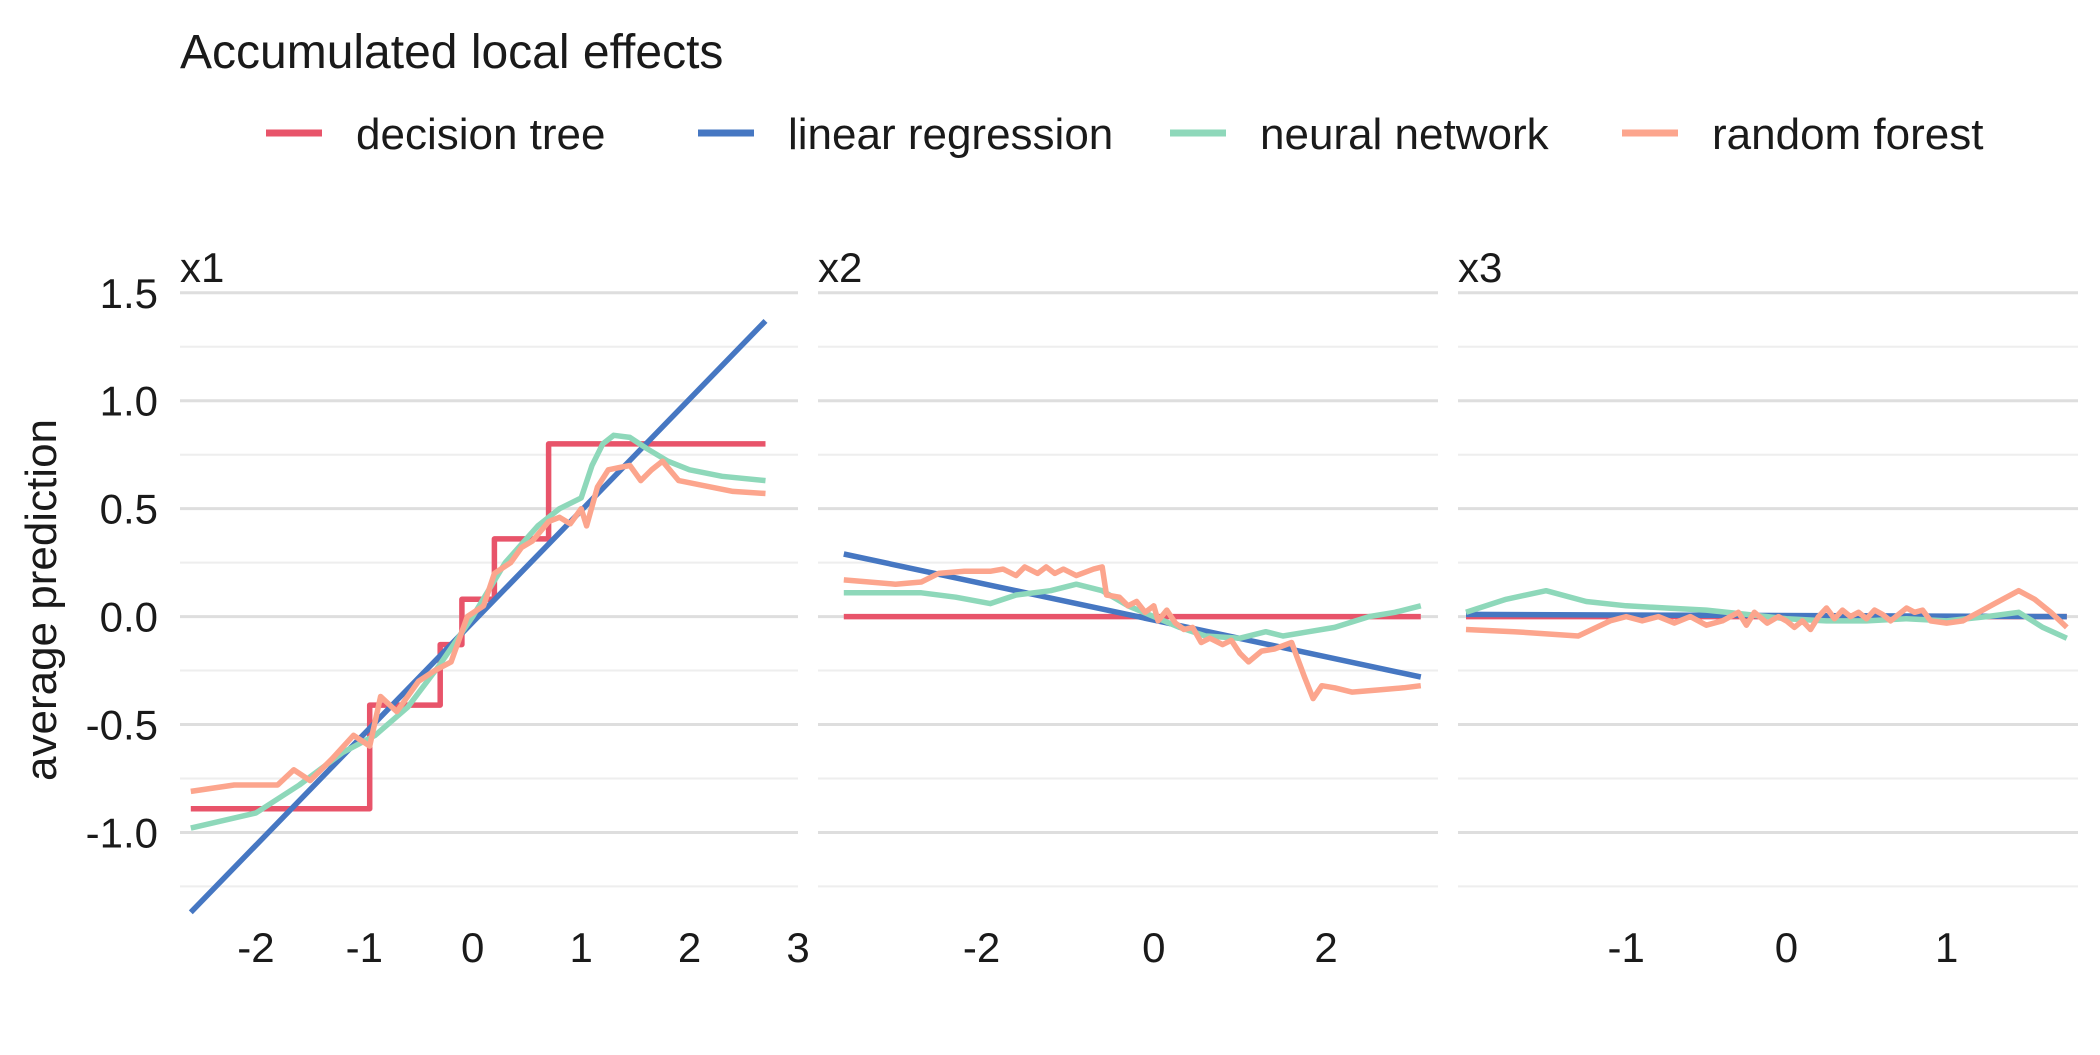 The image size is (2100, 1055). I want to click on panel-label-x3: x3, so click(1480, 267).